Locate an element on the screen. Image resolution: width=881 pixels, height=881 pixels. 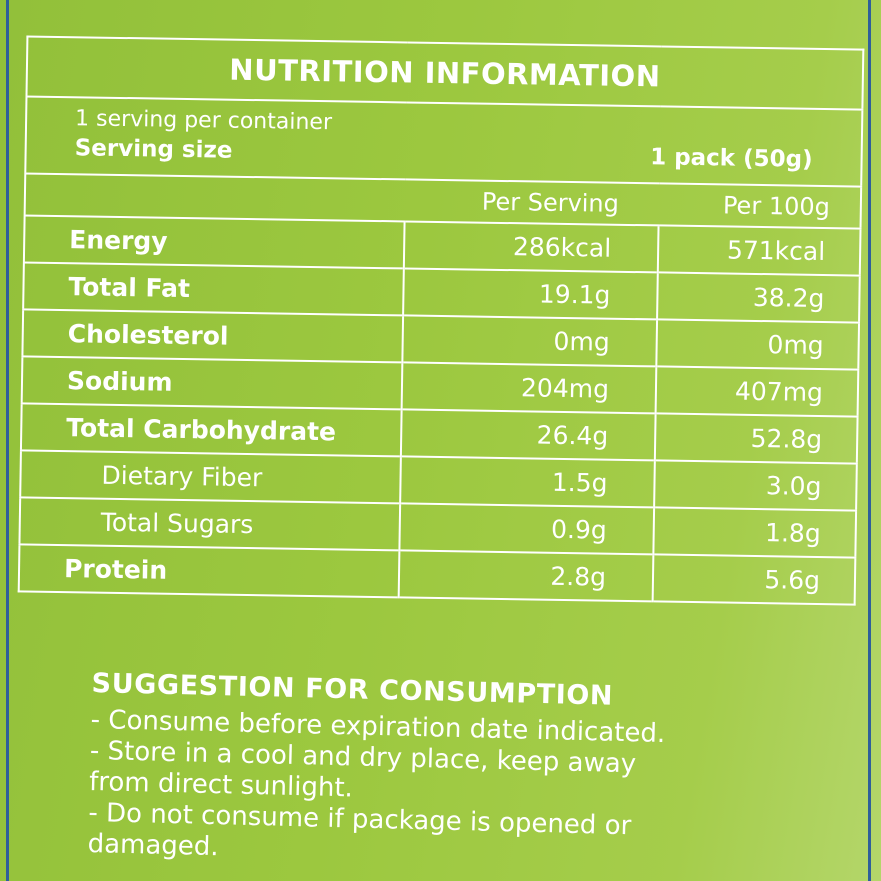
row-per-serving: 0.9g is located at coordinates (527, 529).